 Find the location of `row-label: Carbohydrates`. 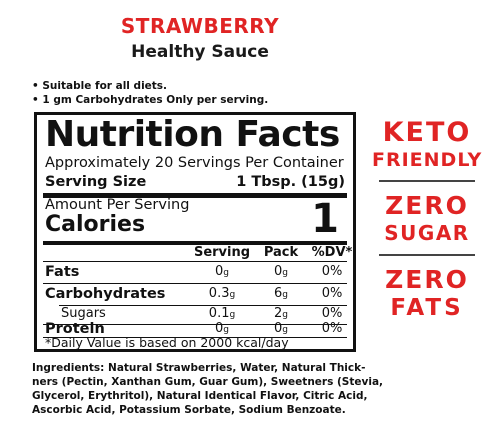

row-label: Carbohydrates is located at coordinates (105, 294).